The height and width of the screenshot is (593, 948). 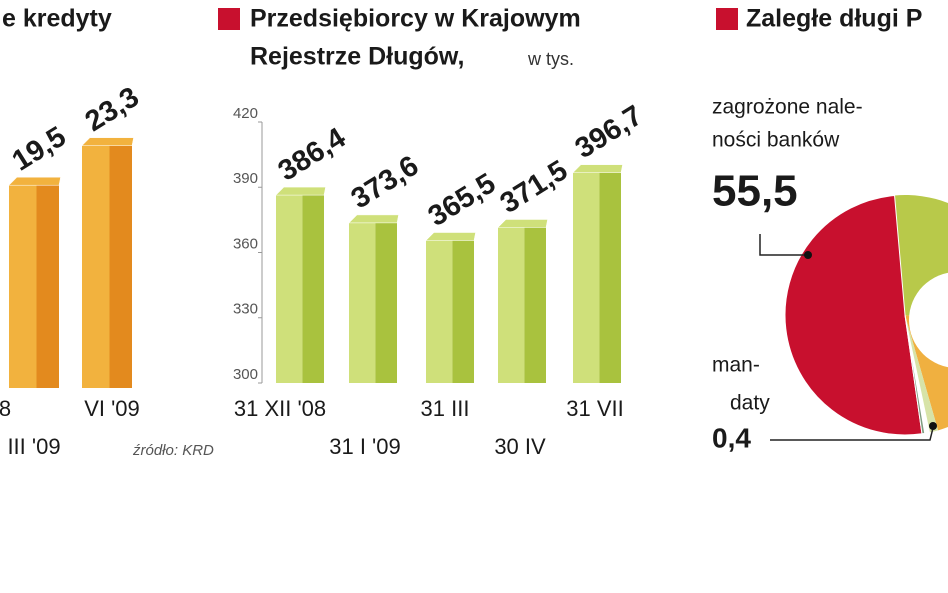 What do you see at coordinates (787, 107) in the screenshot?
I see `slice-label: zagrożone nale-` at bounding box center [787, 107].